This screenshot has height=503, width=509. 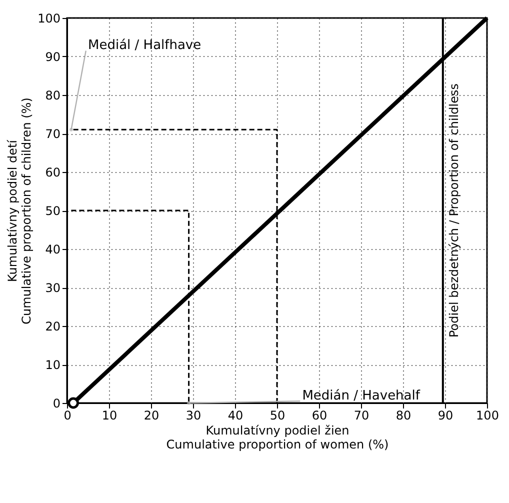 What do you see at coordinates (52, 288) in the screenshot?
I see `y-tick-label: 30` at bounding box center [52, 288].